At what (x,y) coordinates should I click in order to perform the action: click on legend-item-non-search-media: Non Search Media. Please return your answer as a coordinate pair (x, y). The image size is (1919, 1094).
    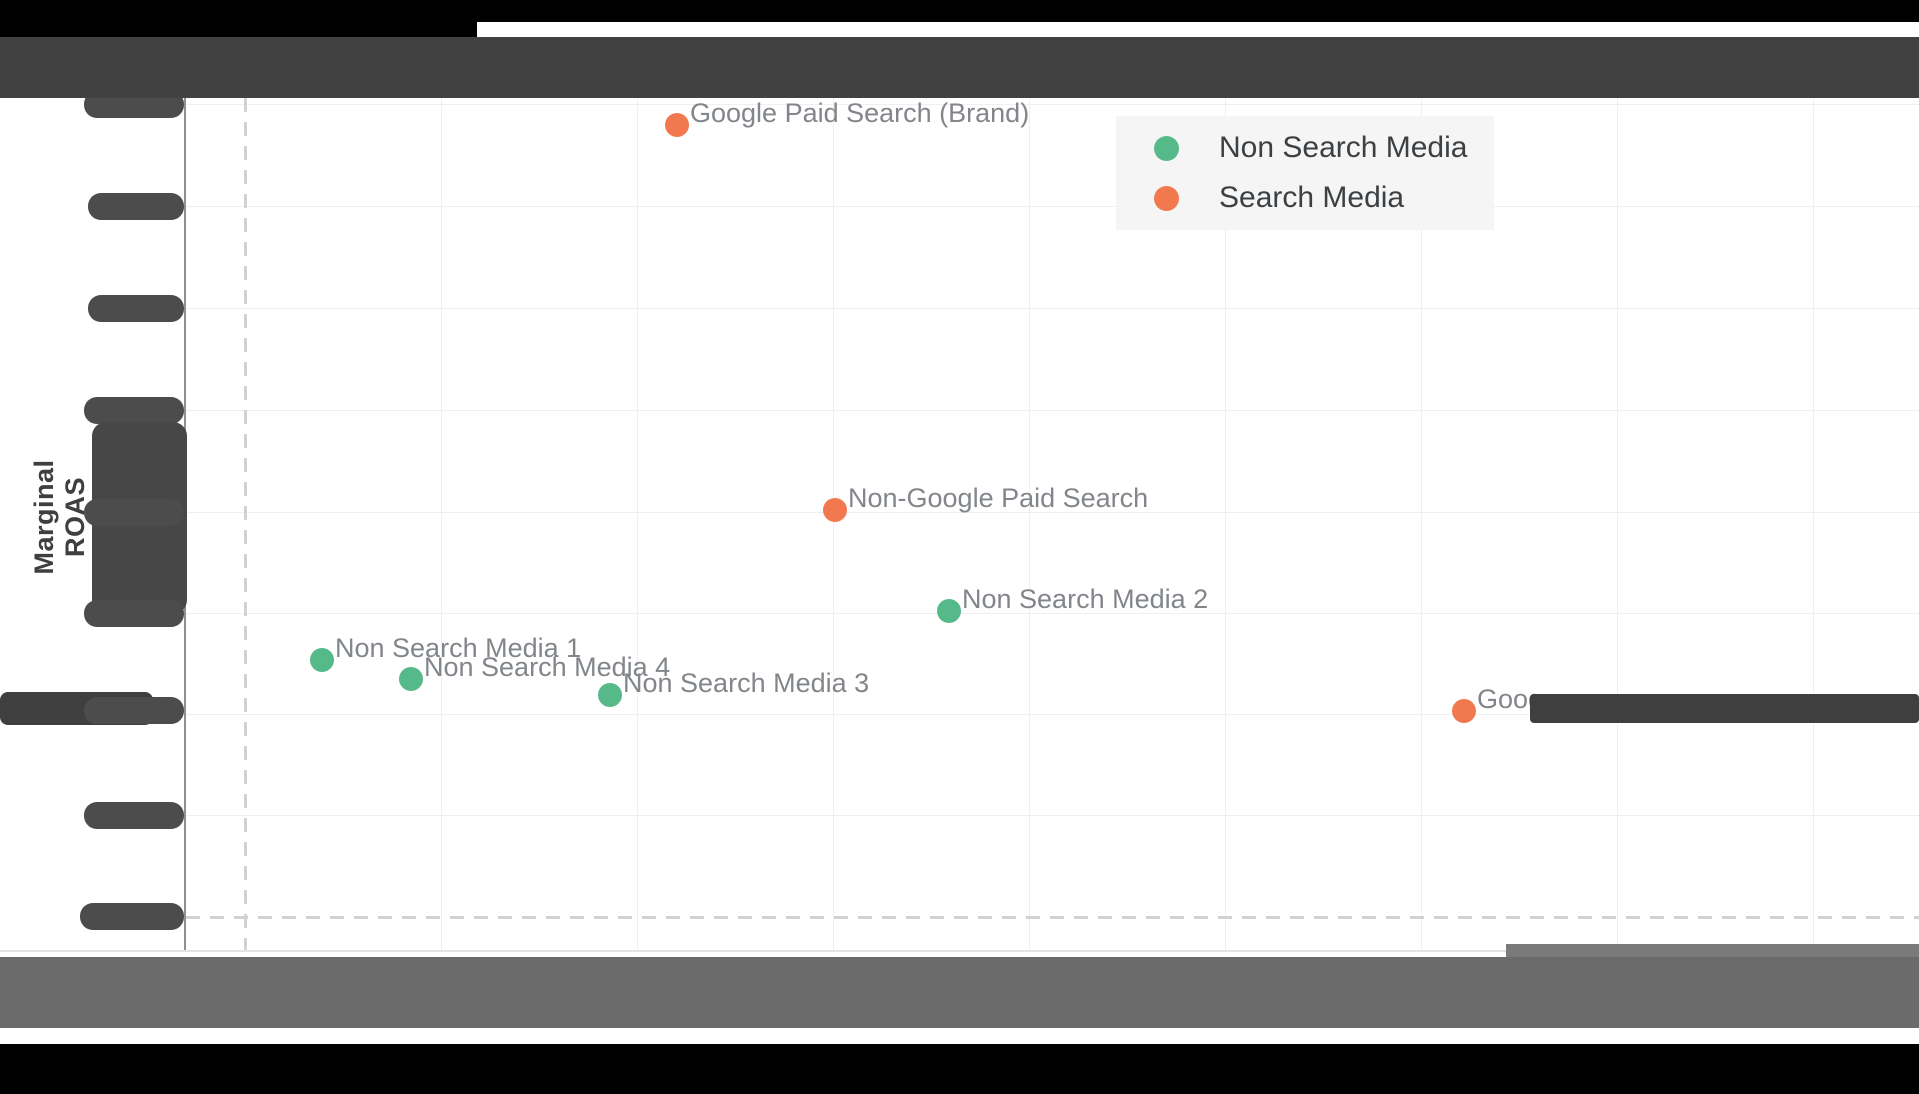
    Looking at the image, I should click on (1324, 148).